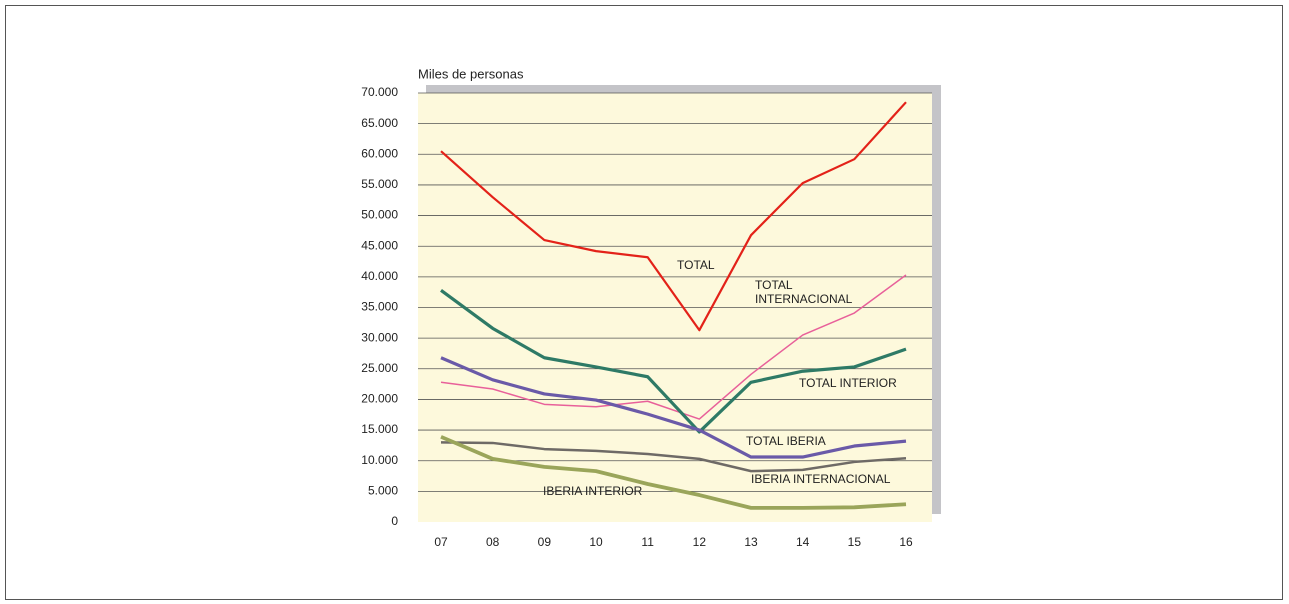 This screenshot has height=604, width=1289. Describe the element at coordinates (379, 368) in the screenshot. I see `y-tick-label: 25.000` at that location.